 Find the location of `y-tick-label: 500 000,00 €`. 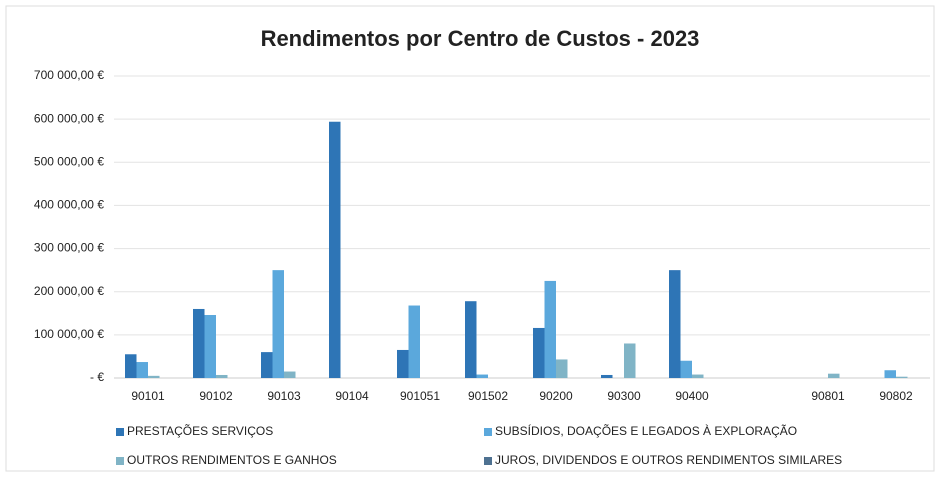

y-tick-label: 500 000,00 € is located at coordinates (69, 161).